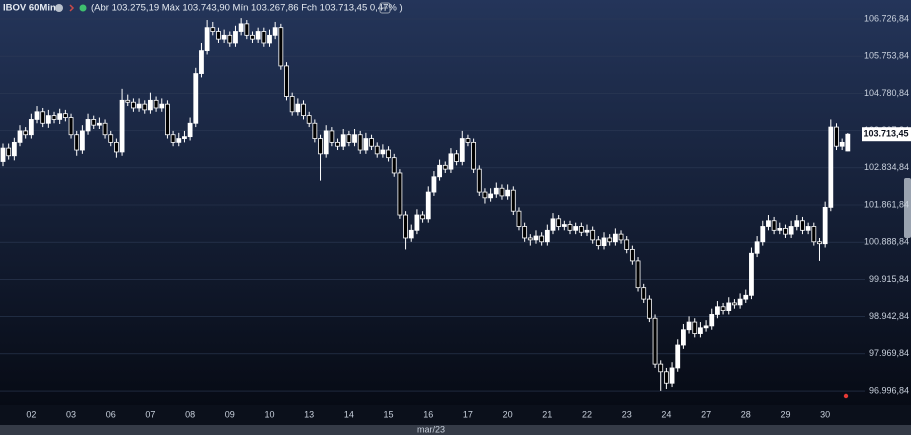 The height and width of the screenshot is (435, 911). I want to click on y-tick-label: 98.942,84, so click(889, 316).